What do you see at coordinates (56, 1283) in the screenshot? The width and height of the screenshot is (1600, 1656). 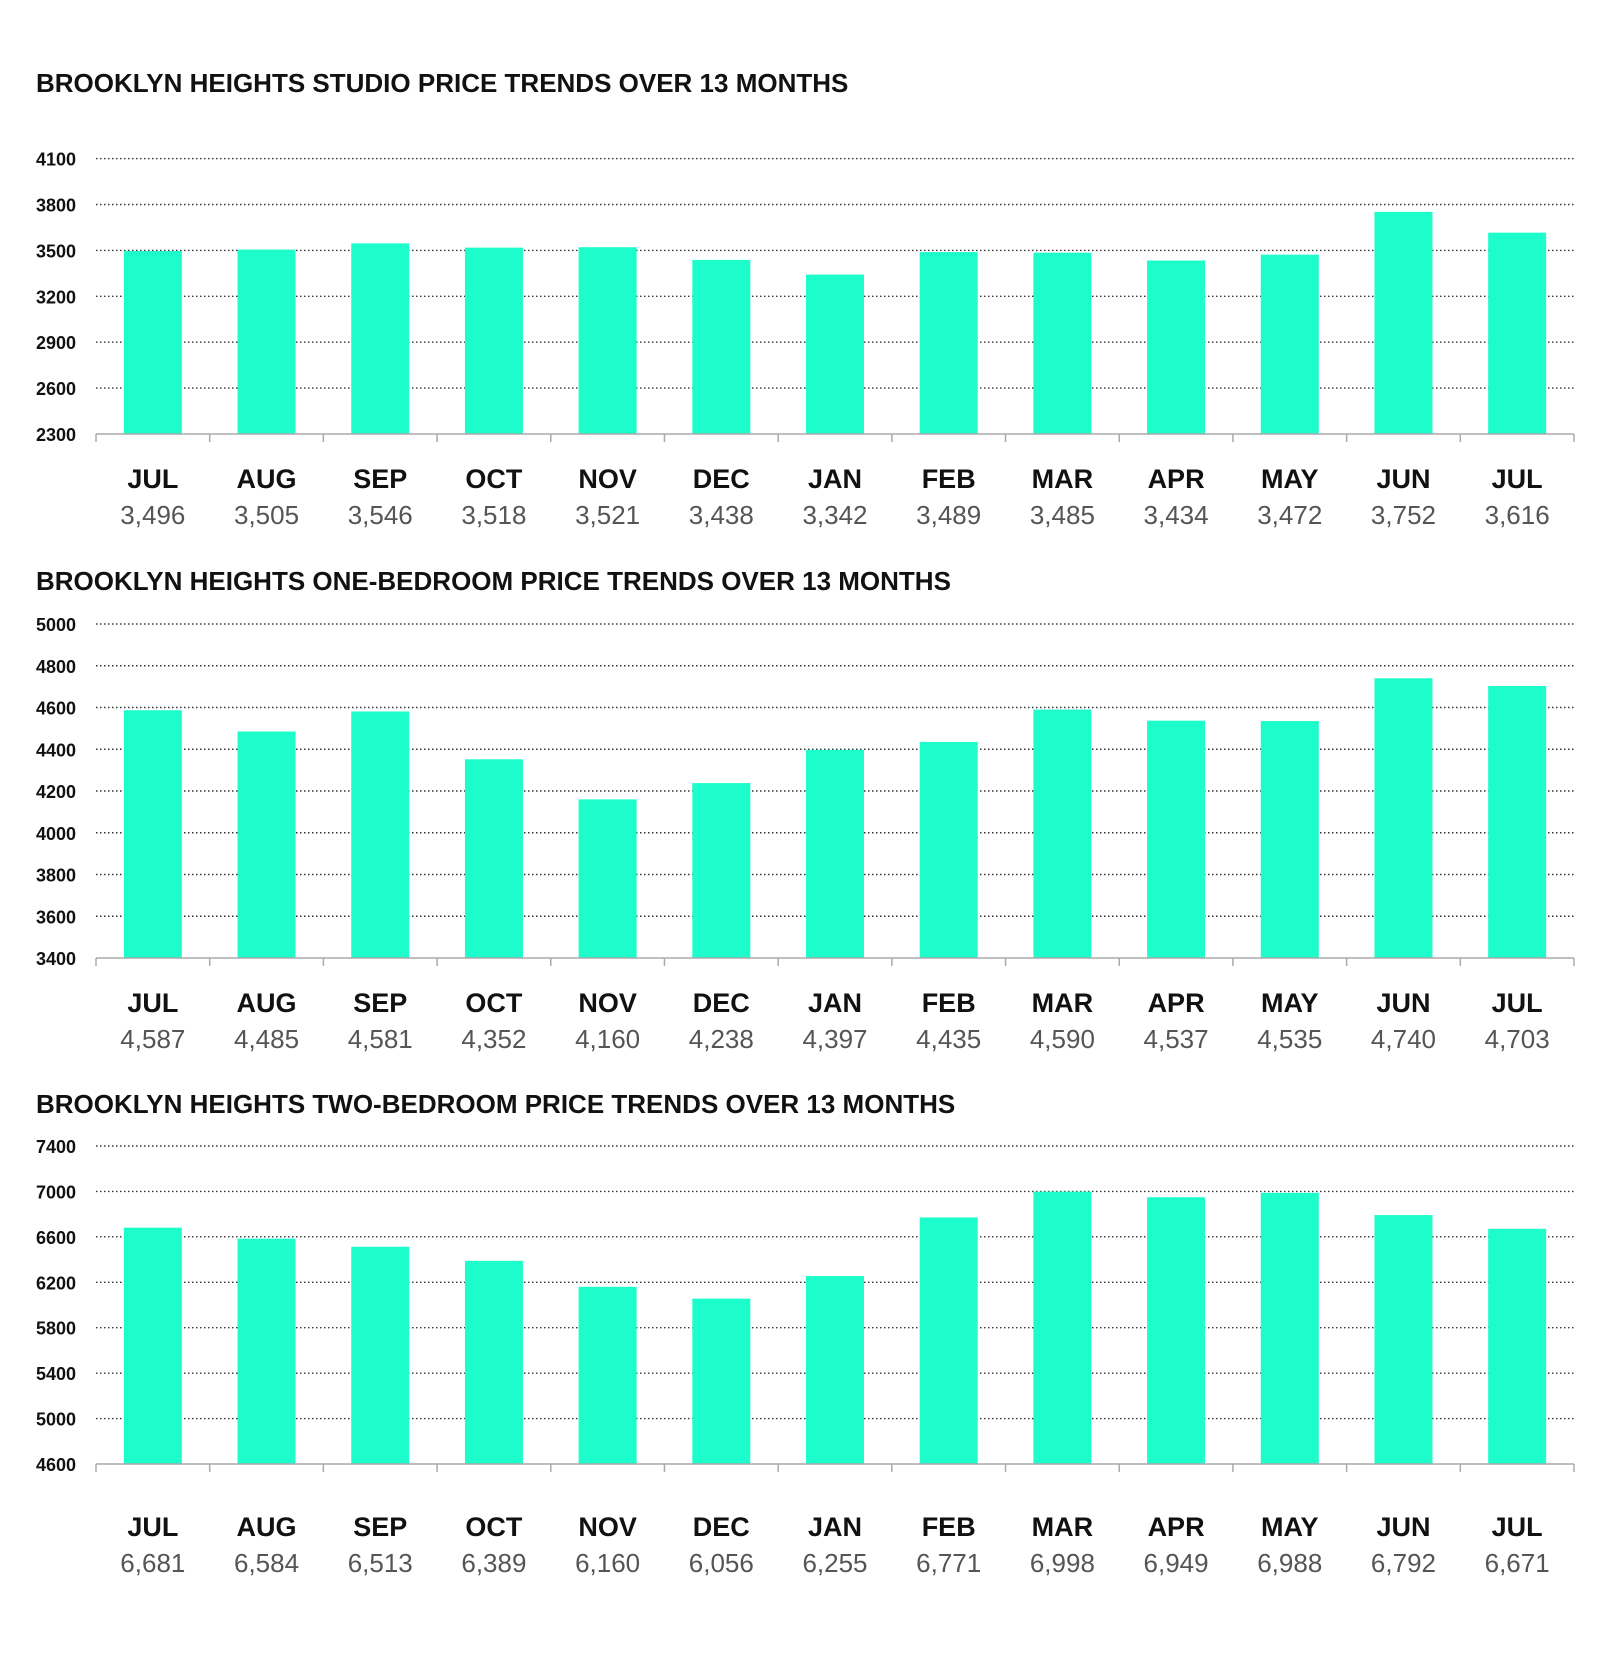 I see `y-tick-label: 6200` at bounding box center [56, 1283].